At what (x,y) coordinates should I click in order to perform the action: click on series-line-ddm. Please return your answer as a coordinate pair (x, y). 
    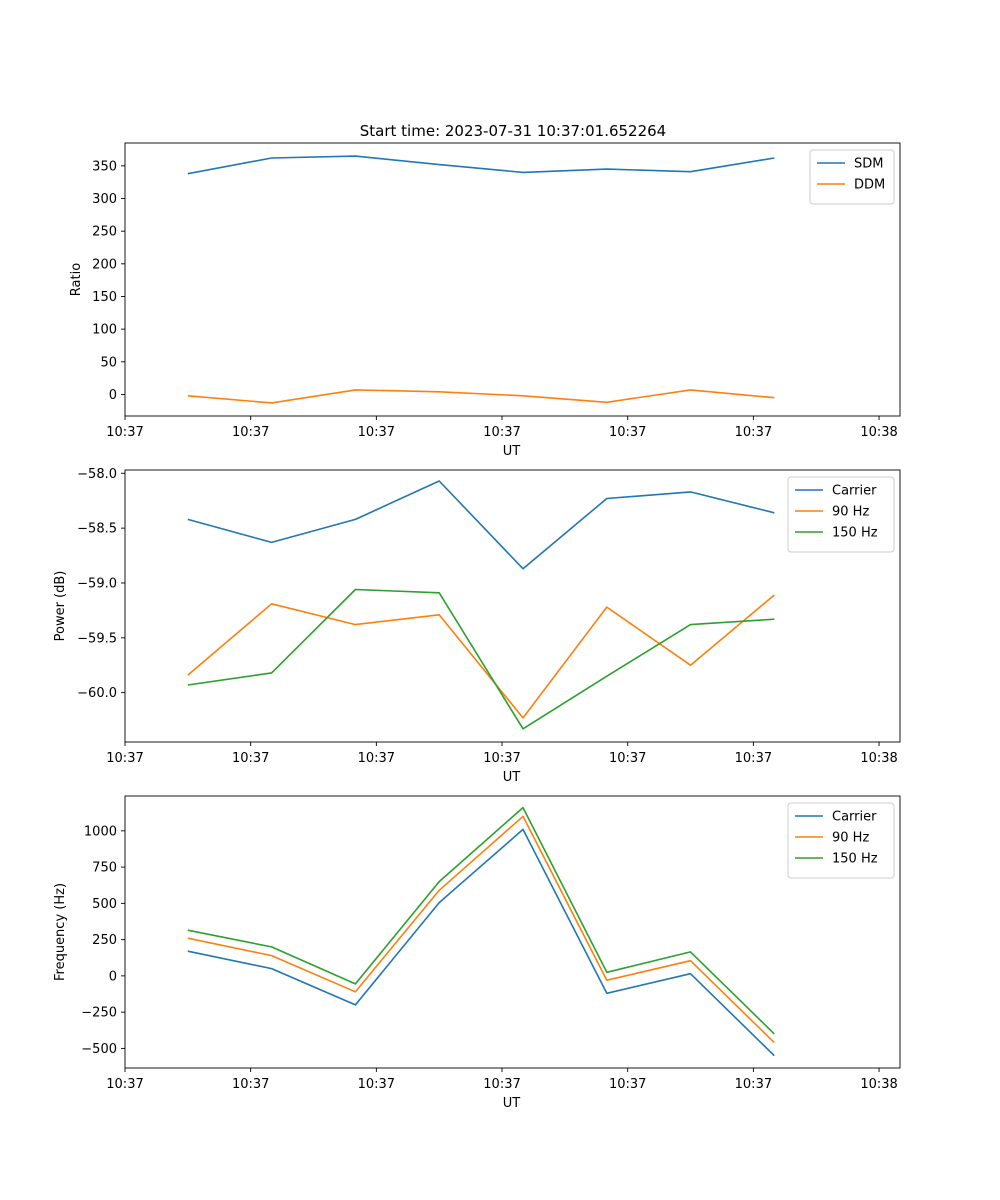
    Looking at the image, I should click on (481, 396).